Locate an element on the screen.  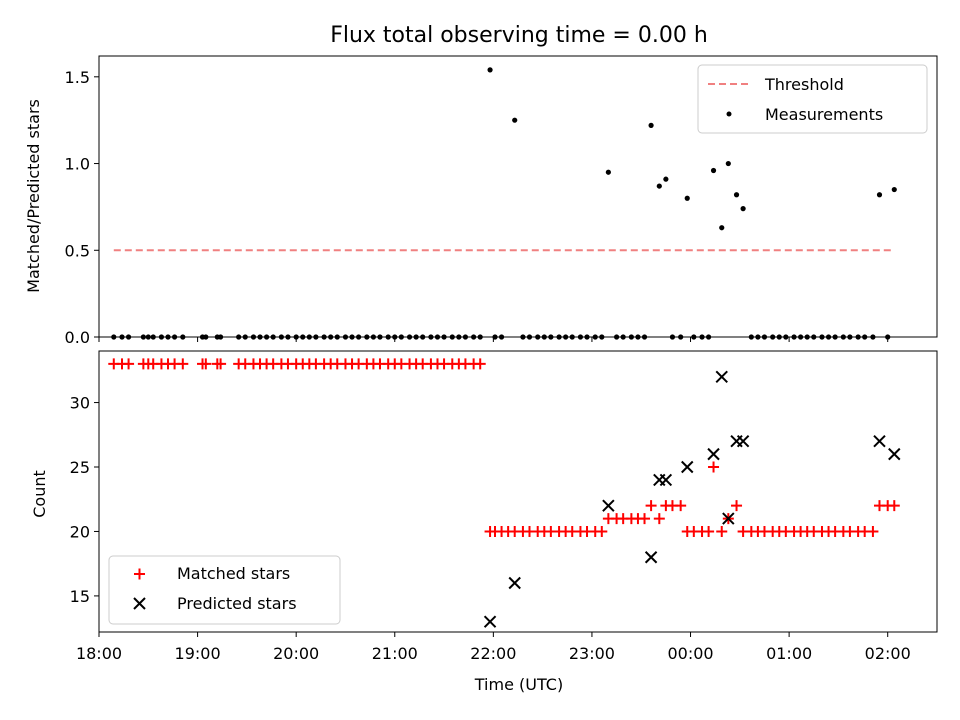
x-tick-label: 23:00 is located at coordinates (592, 653).